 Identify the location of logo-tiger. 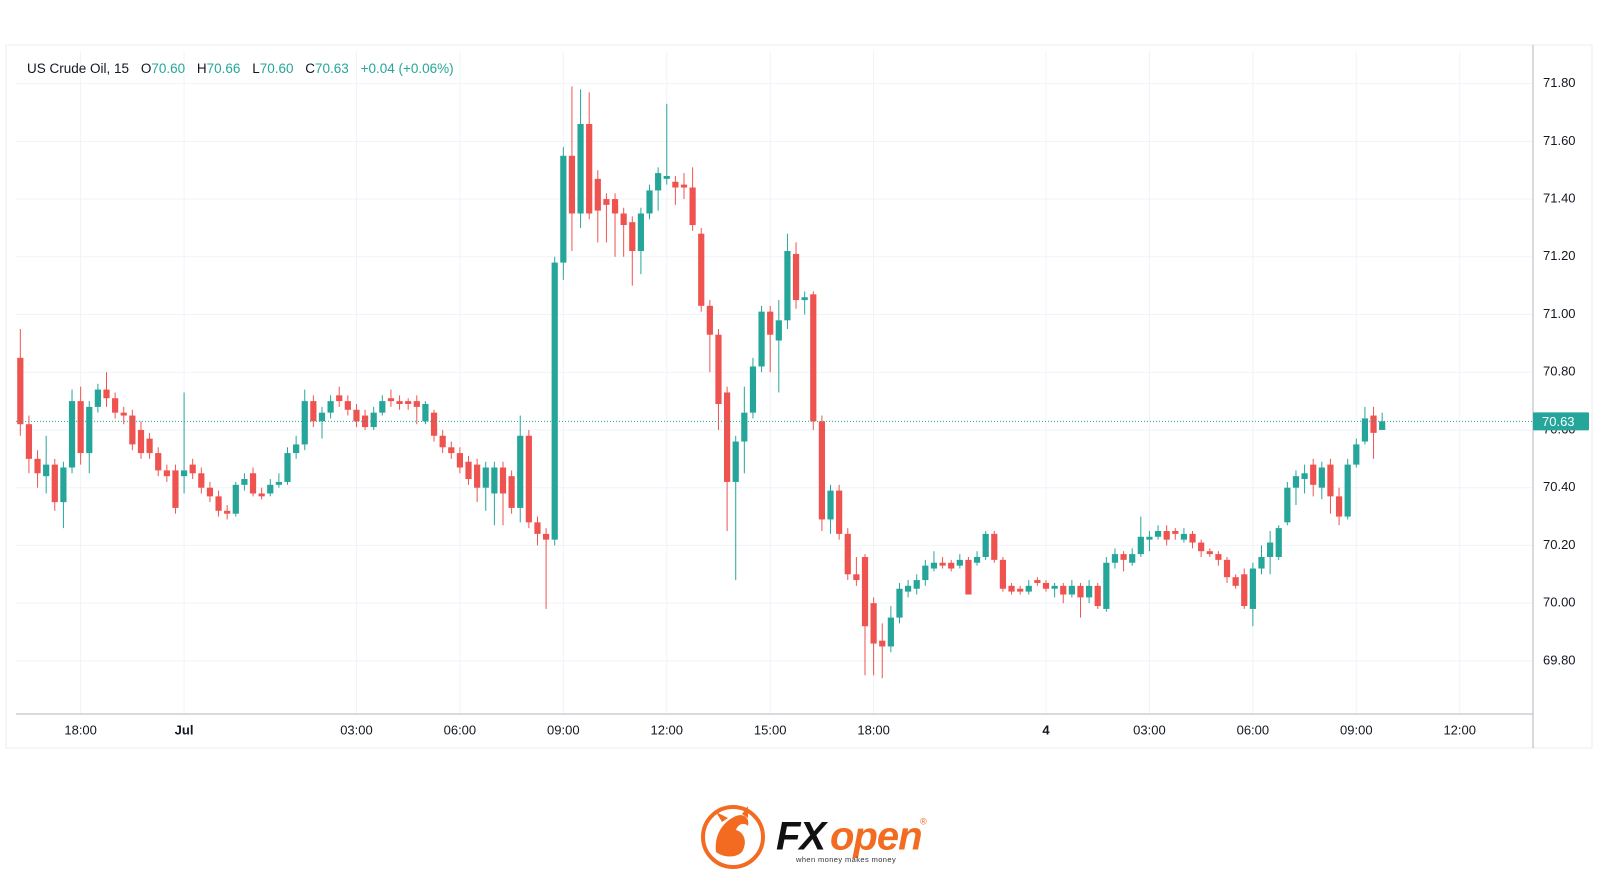
(732, 836).